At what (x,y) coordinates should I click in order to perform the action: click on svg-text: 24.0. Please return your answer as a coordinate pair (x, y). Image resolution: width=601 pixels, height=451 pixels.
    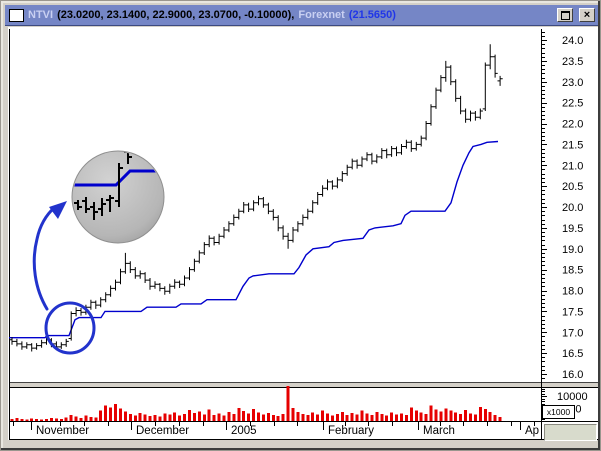
    Looking at the image, I should click on (572, 41).